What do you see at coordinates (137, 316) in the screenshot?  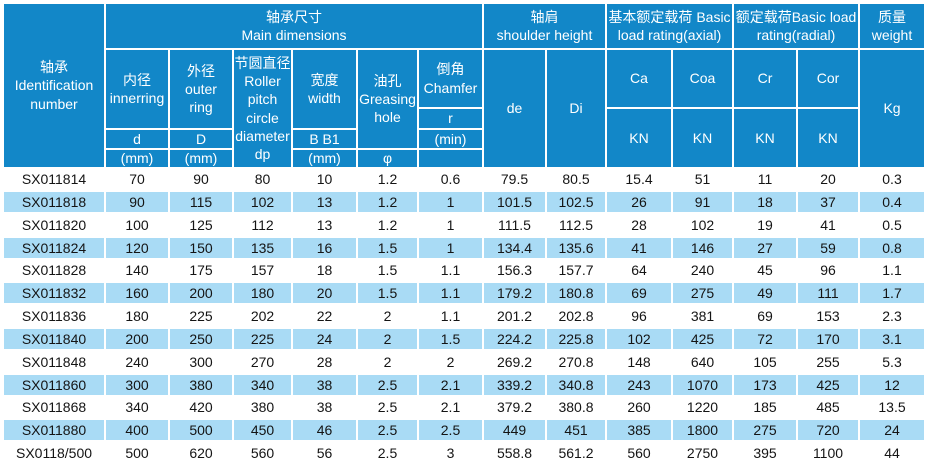 I see `cell-inner-diameter-d: 180` at bounding box center [137, 316].